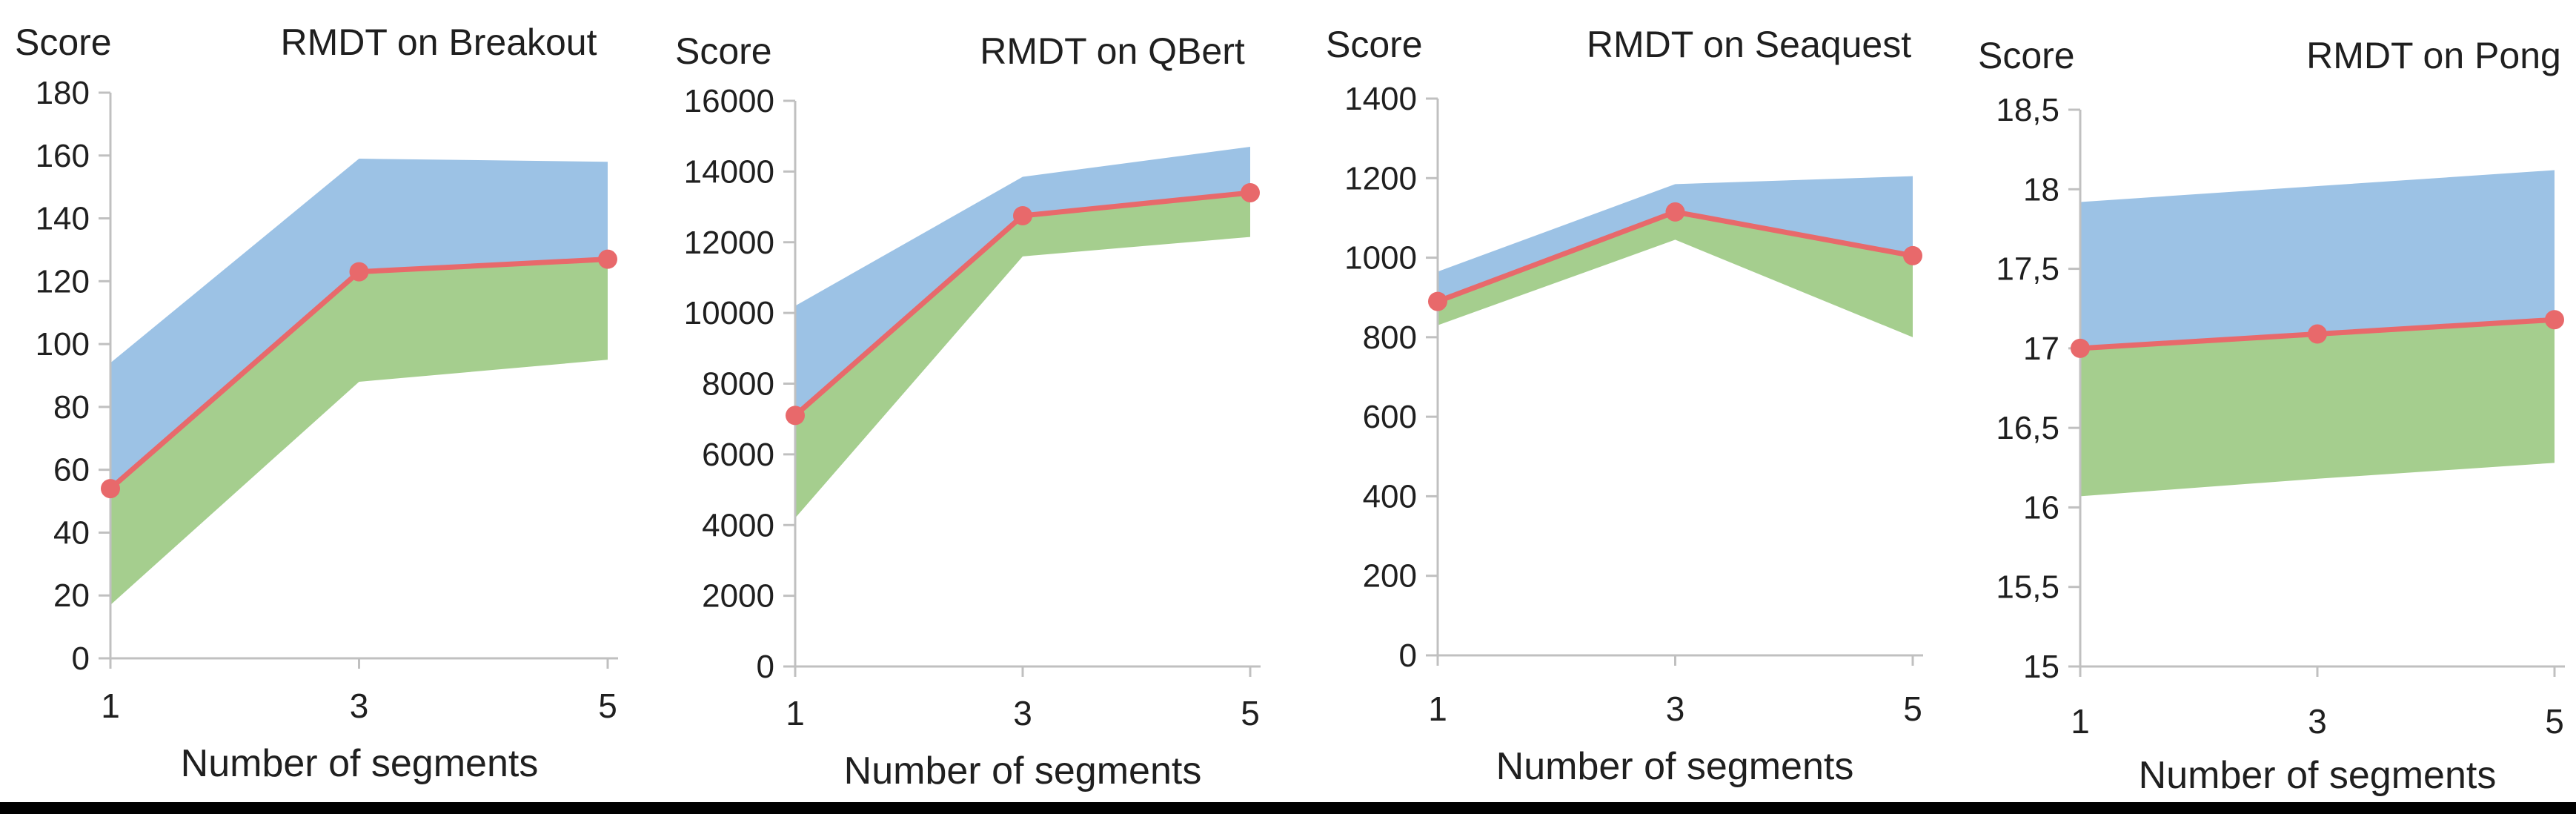 This screenshot has width=2576, height=814. Describe the element at coordinates (738, 525) in the screenshot. I see `y-tick-label: 4000` at that location.